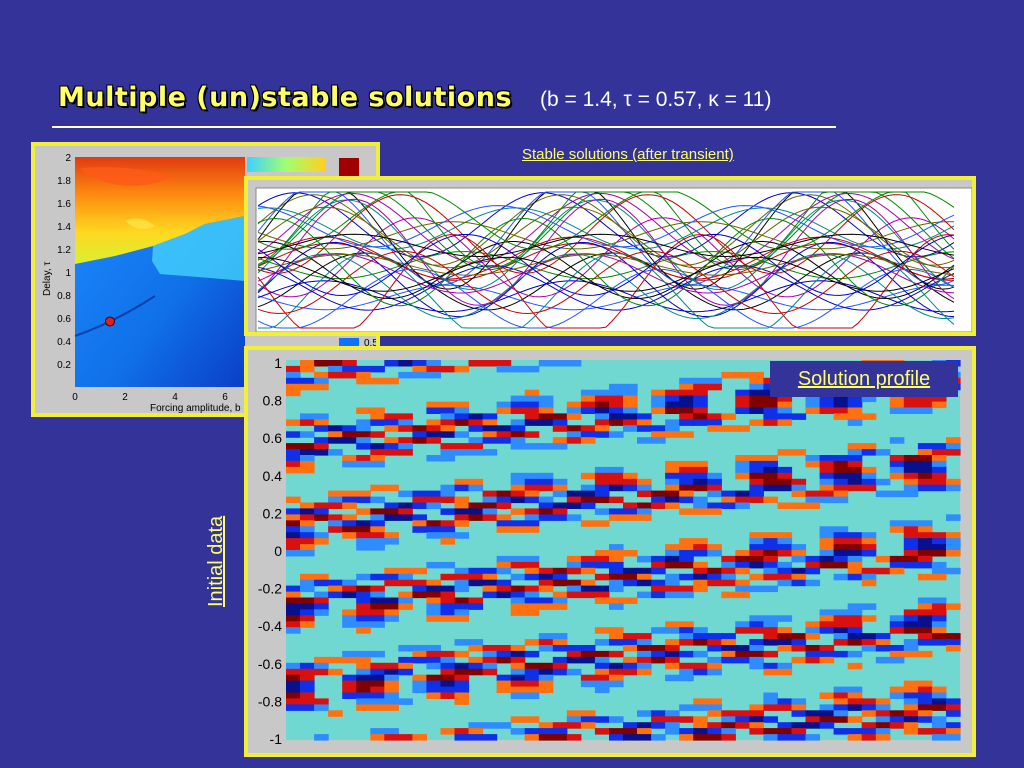 This screenshot has width=1024, height=768. What do you see at coordinates (370, 343) in the screenshot?
I see `colorbar-tick-label: 0.5` at bounding box center [370, 343].